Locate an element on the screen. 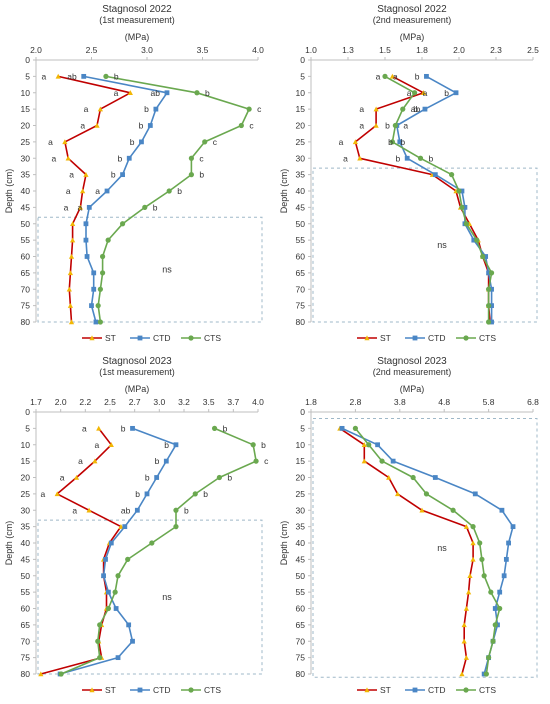 The height and width of the screenshot is (704, 550). x-tick-label: 3.8 is located at coordinates (400, 402).